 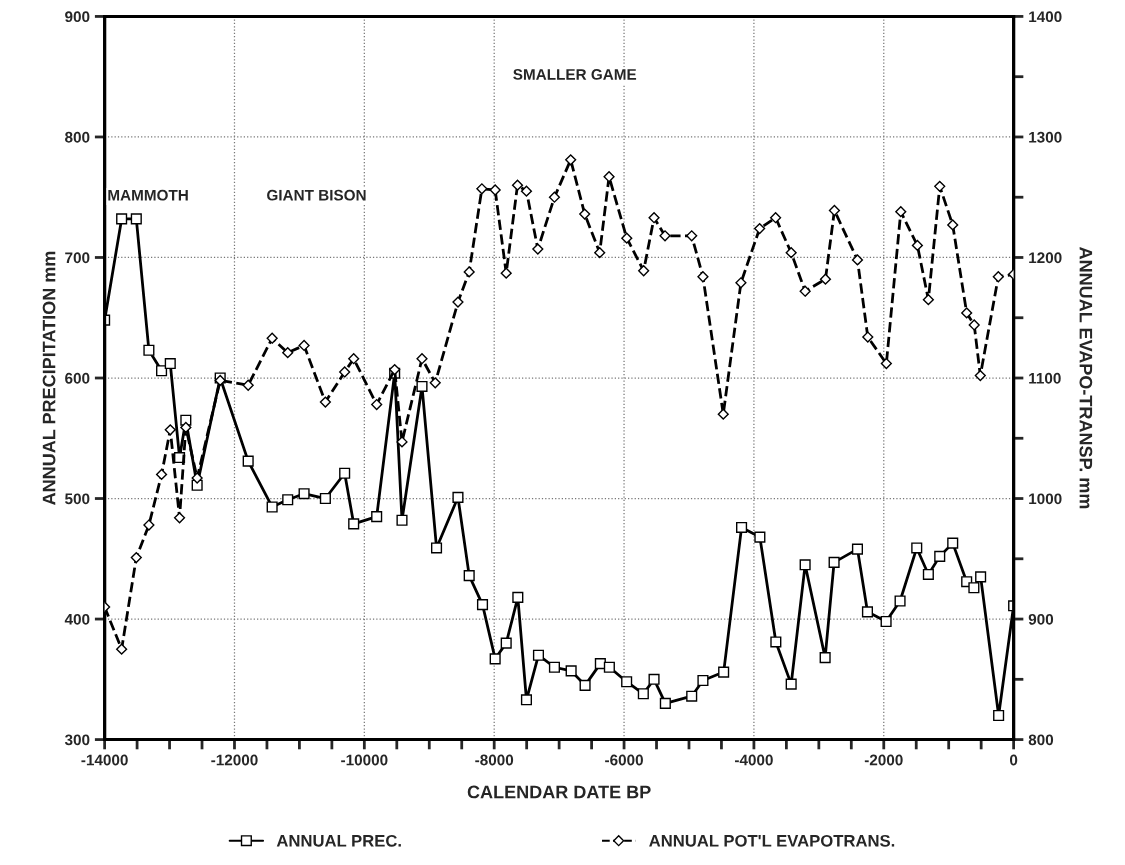 What do you see at coordinates (1041, 619) in the screenshot?
I see `y2-tick-label: 900` at bounding box center [1041, 619].